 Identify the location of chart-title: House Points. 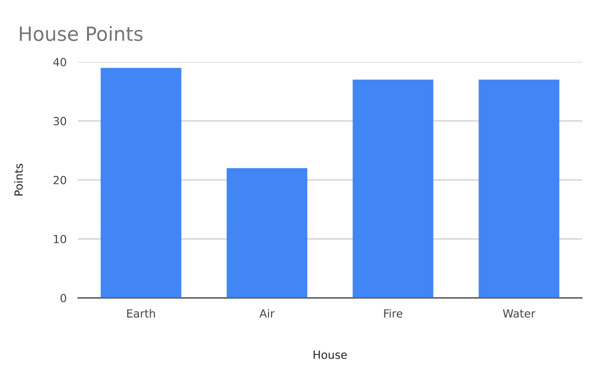
(81, 34).